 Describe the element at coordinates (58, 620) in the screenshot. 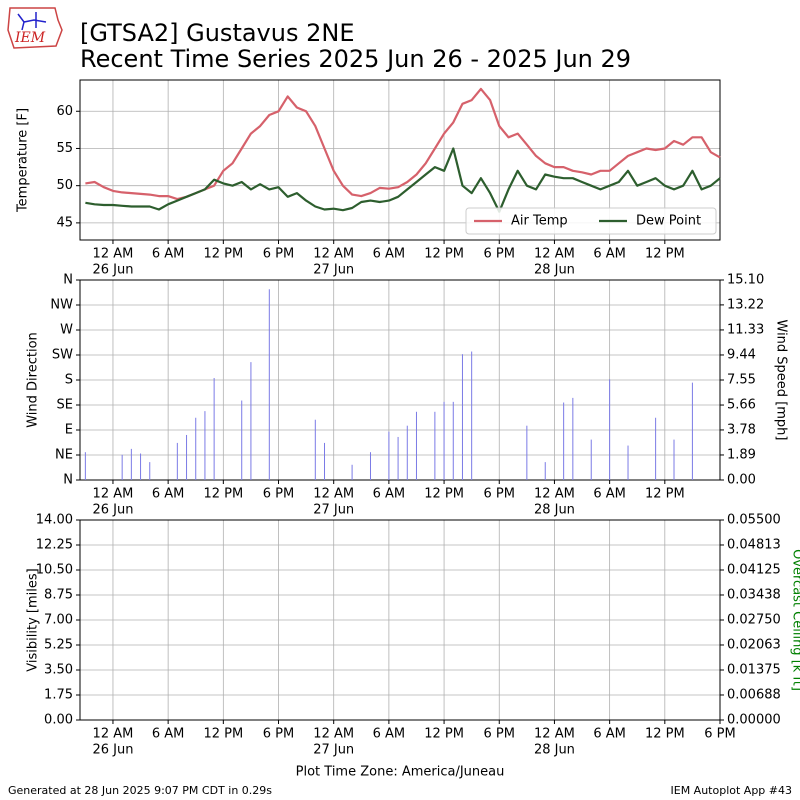

I see `y-tick-label: 7.00` at that location.